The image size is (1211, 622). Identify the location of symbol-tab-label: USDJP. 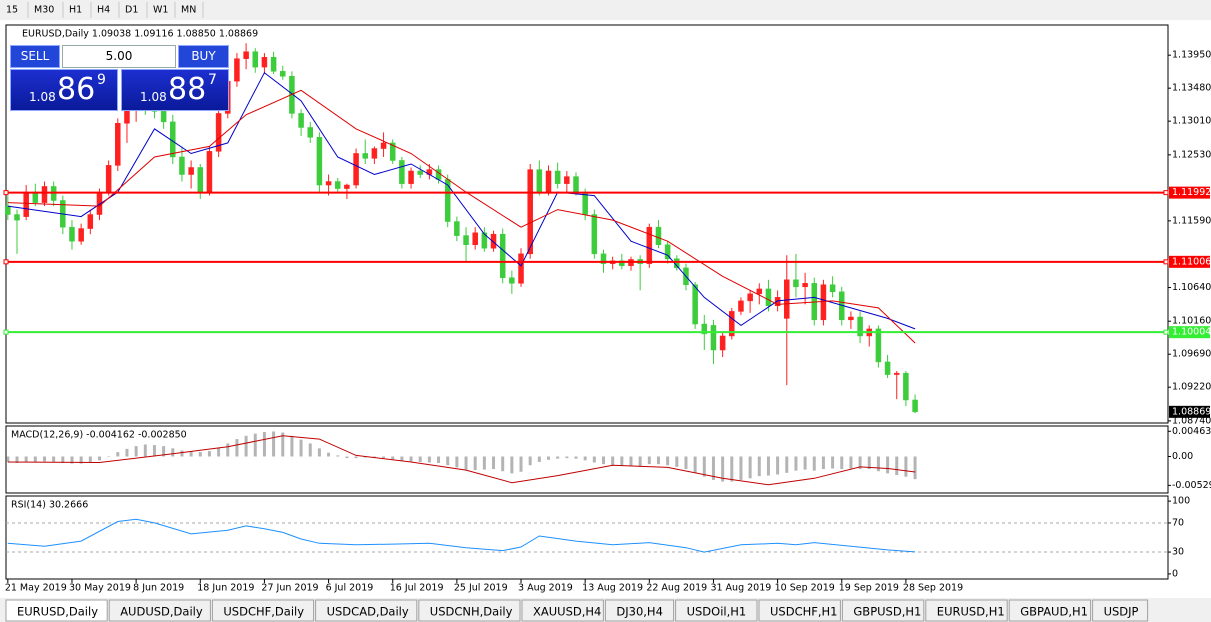
(1121, 612).